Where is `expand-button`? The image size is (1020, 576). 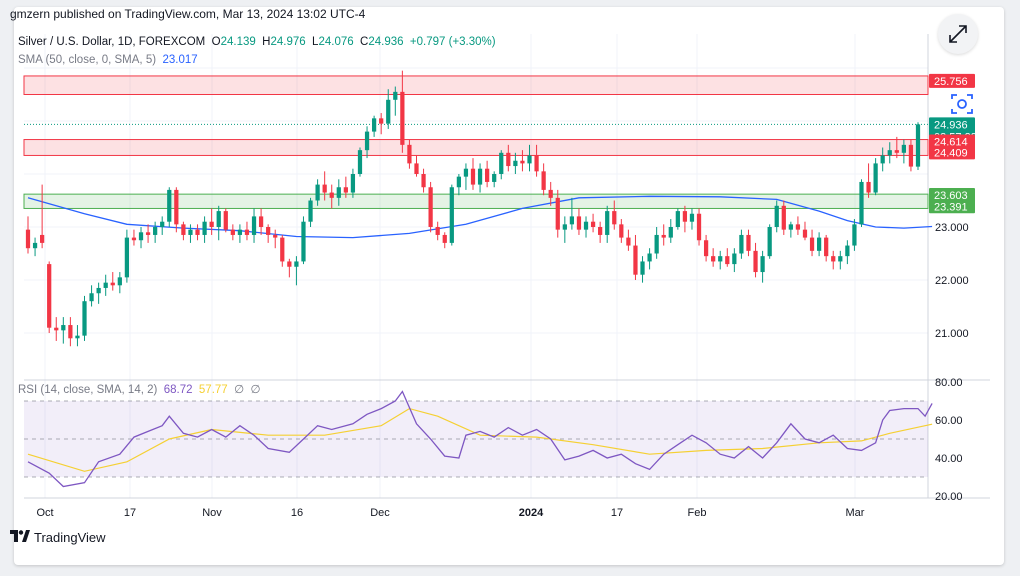 expand-button is located at coordinates (958, 34).